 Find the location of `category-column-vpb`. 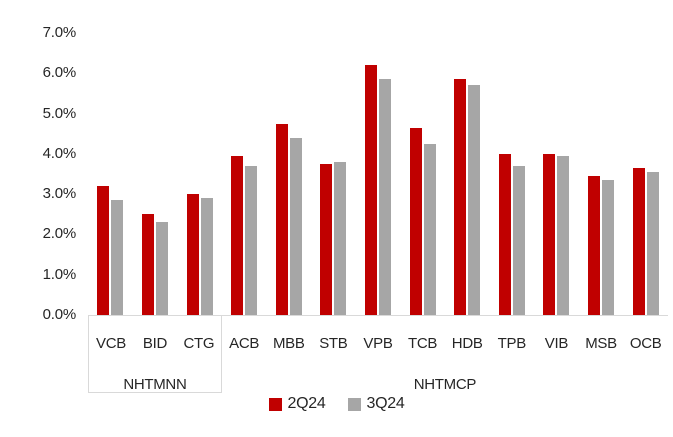

category-column-vpb is located at coordinates (378, 174).